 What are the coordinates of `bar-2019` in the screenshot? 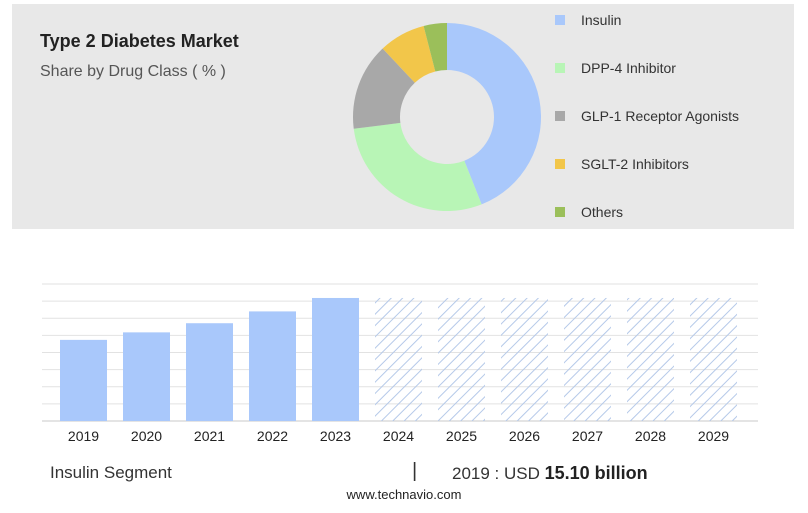 It's located at (83, 380).